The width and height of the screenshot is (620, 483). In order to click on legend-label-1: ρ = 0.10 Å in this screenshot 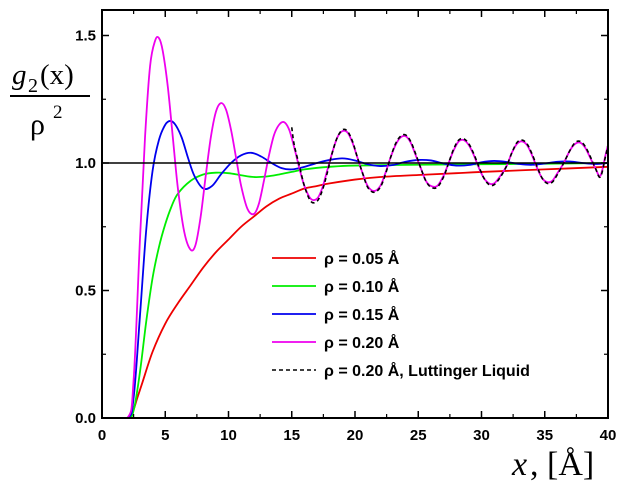, I will do `click(362, 286)`.